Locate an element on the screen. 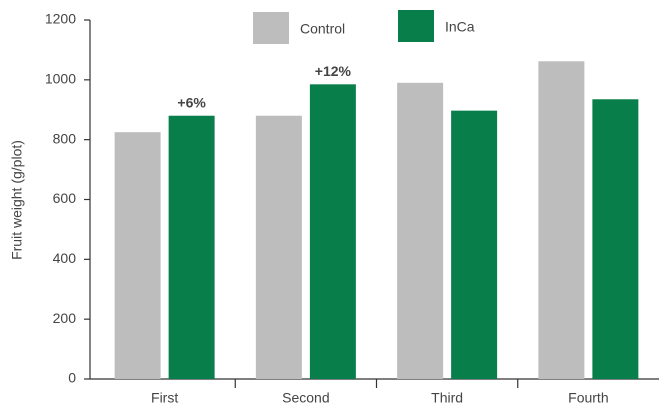 This screenshot has width=661, height=410. y-tick-label: 600 is located at coordinates (65, 198).